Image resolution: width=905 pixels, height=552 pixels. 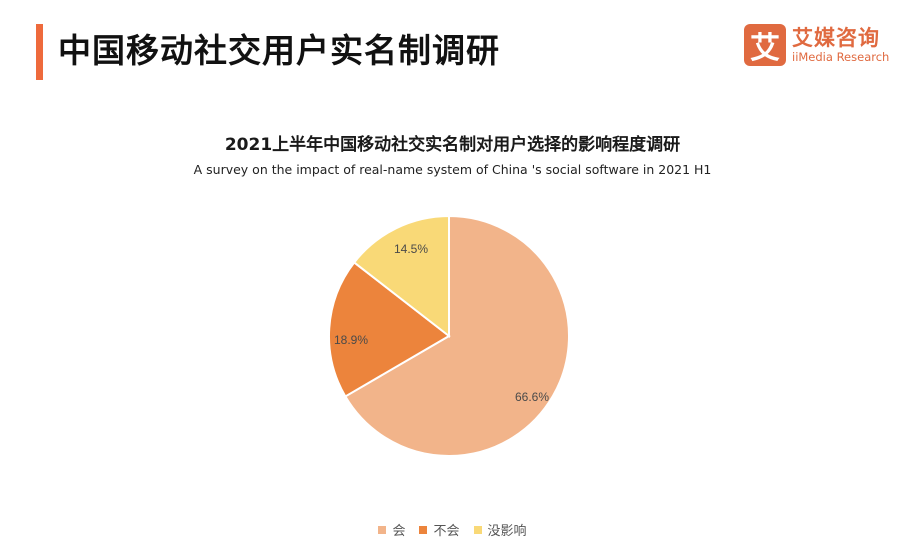 I want to click on chart-legend: 会 不会 没影响, so click(x=452, y=529).